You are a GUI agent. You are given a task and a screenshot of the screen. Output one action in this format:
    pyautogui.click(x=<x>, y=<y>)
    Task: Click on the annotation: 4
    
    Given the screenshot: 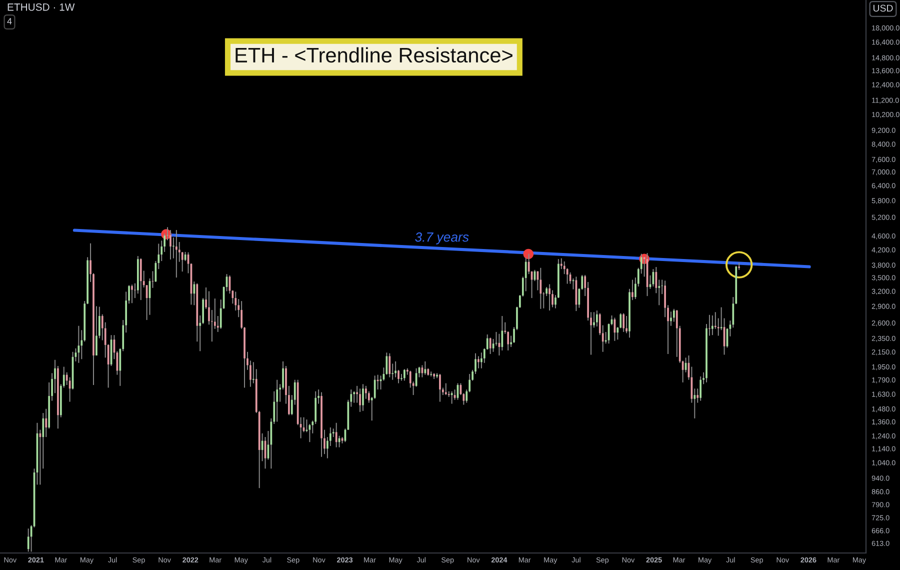 What is the action you would take?
    pyautogui.click(x=9, y=21)
    